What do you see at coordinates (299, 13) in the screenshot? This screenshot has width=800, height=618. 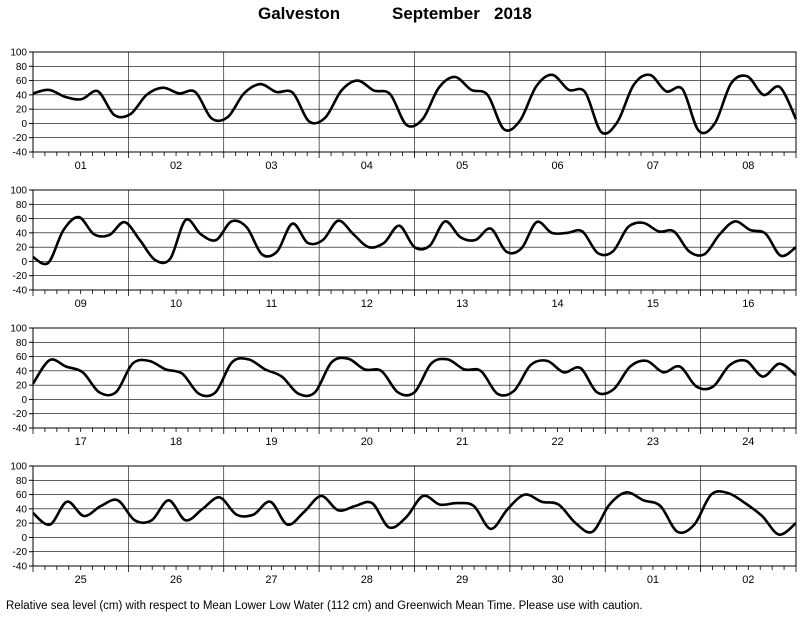 I see `station-title: Galveston` at bounding box center [299, 13].